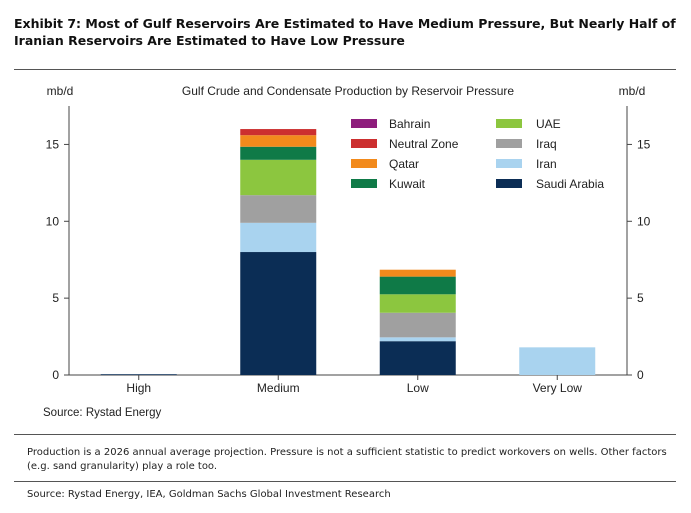 Image resolution: width=691 pixels, height=513 pixels. What do you see at coordinates (418, 388) in the screenshot?
I see `x-tick-label: Low` at bounding box center [418, 388].